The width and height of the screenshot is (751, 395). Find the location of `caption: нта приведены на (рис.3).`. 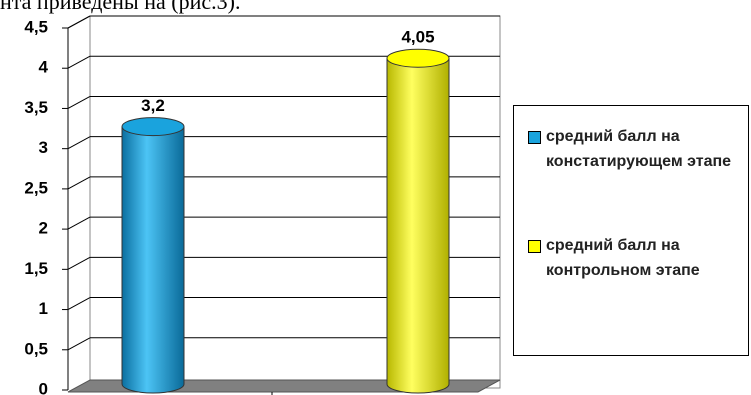

caption: нта приведены на (рис.3). is located at coordinates (120, 7).